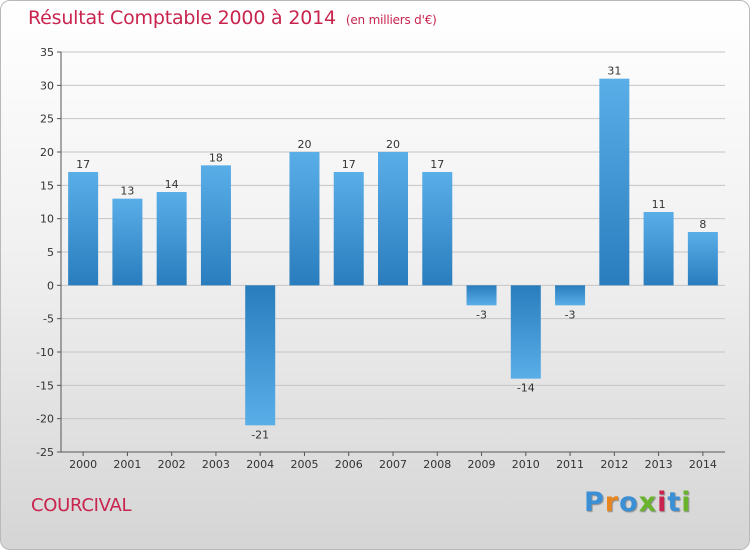  Describe the element at coordinates (391, 20) in the screenshot. I see `chart-subtitle: (en milliers d'€)` at that location.